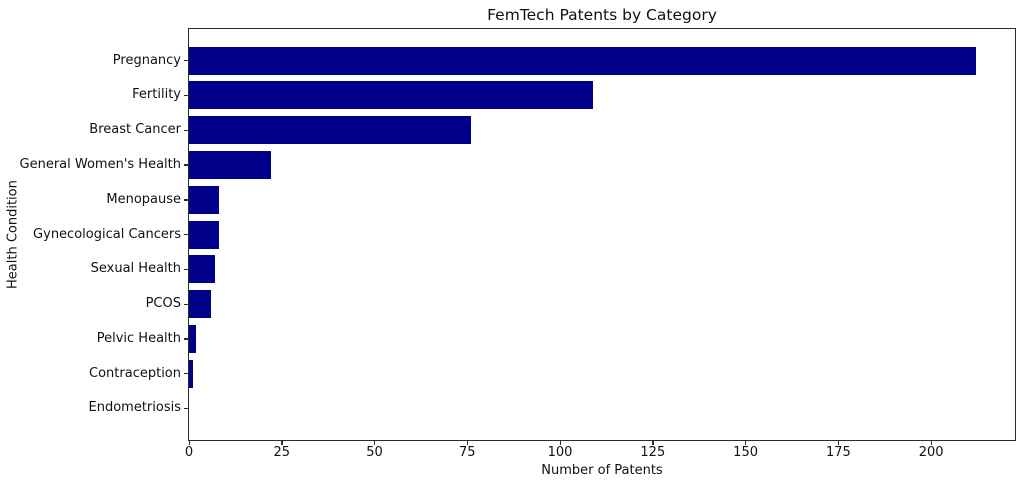 This screenshot has height=487, width=1024. What do you see at coordinates (582, 60) in the screenshot?
I see `bar-pregnancy` at bounding box center [582, 60].